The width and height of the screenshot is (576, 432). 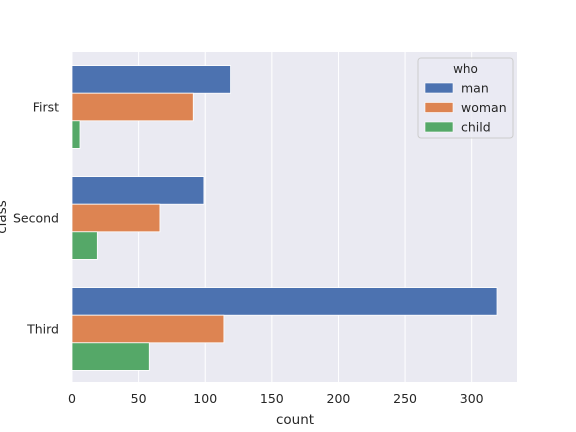 What do you see at coordinates (465, 69) in the screenshot?
I see `legend-title: who` at bounding box center [465, 69].